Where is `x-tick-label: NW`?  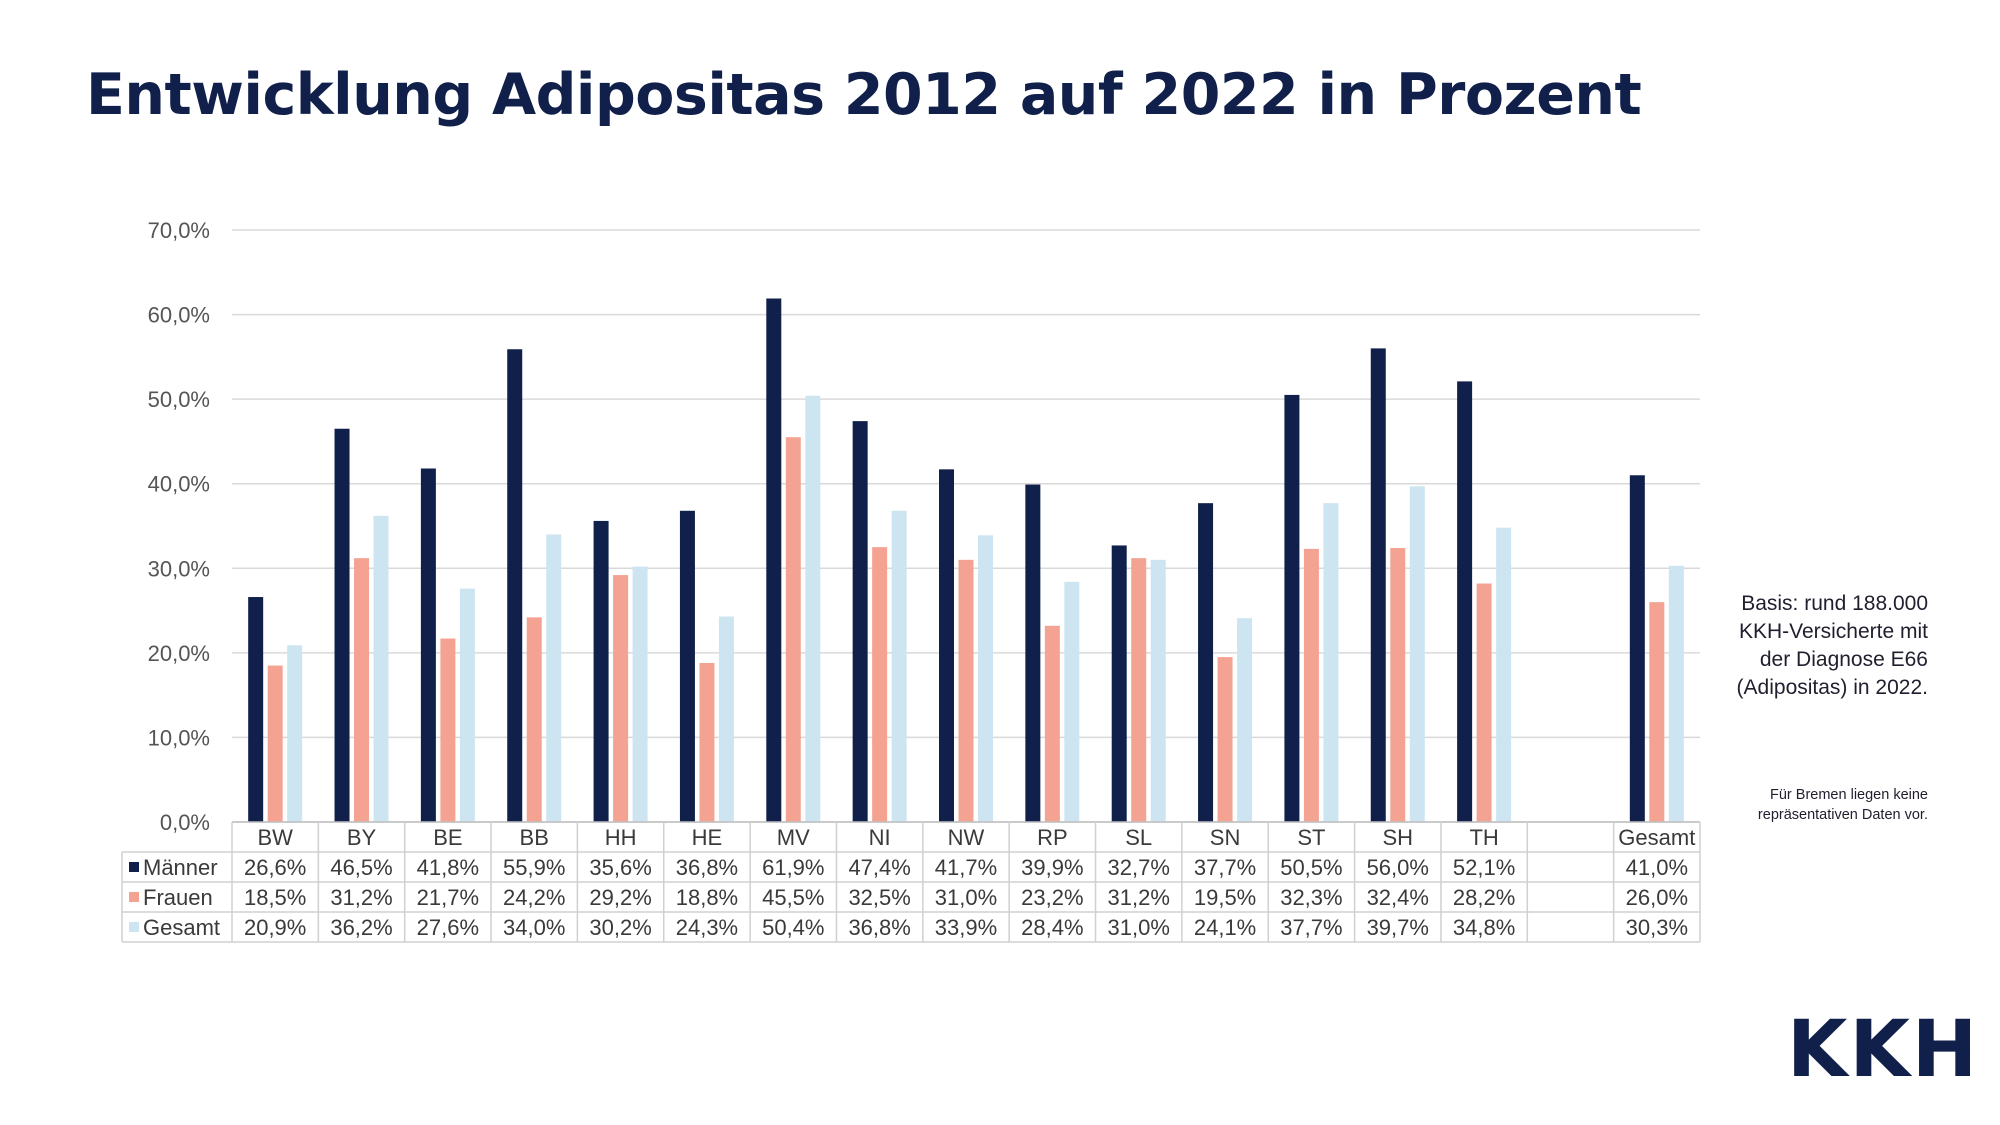 x-tick-label: NW is located at coordinates (966, 837).